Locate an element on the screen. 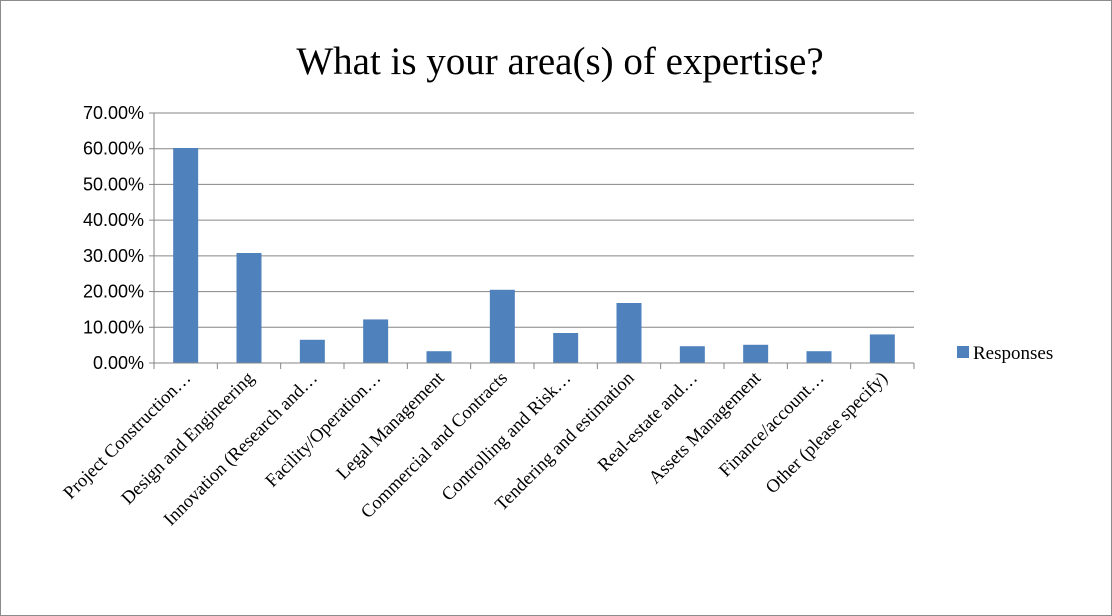  y-tick-label: 70.00% is located at coordinates (113, 113).